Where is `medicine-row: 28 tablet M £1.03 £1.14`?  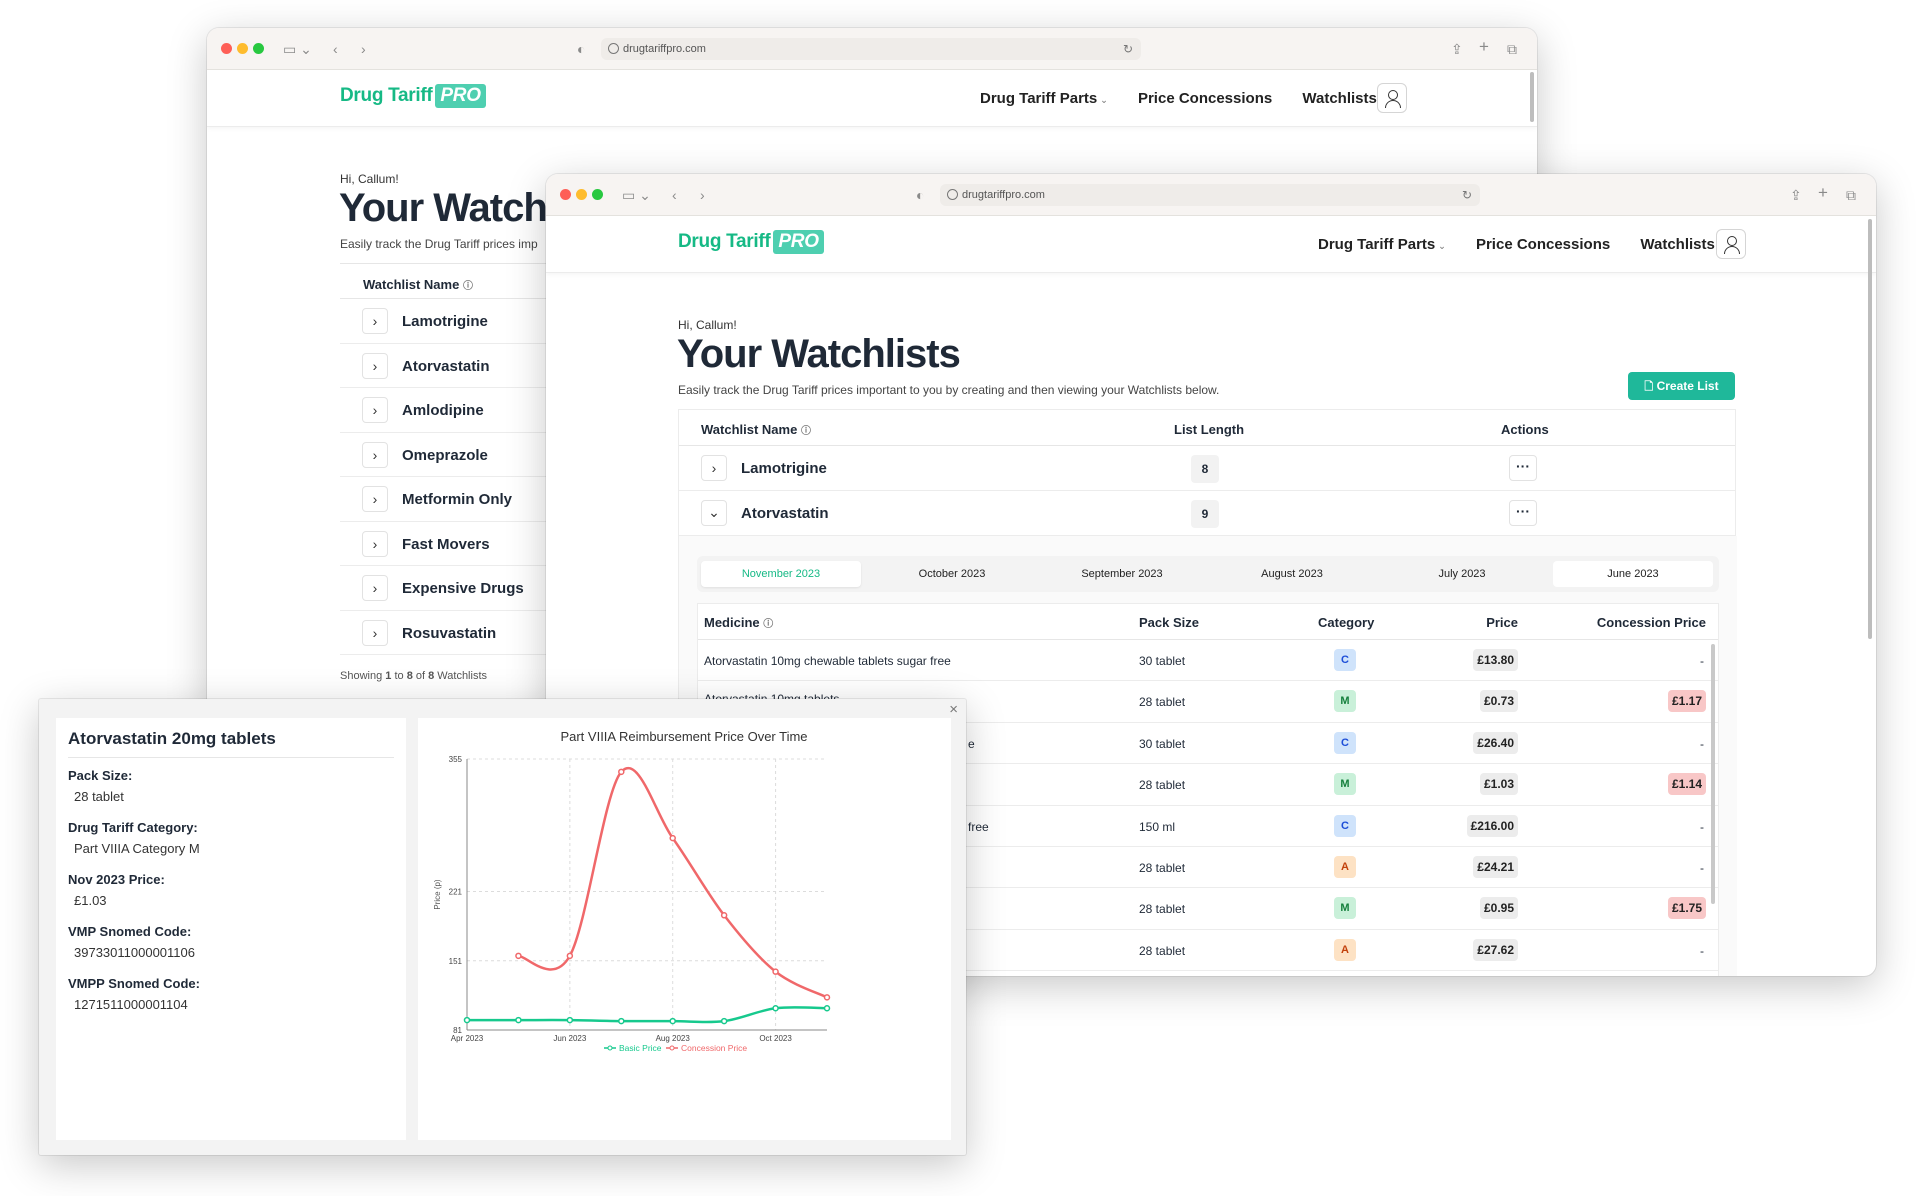 medicine-row: 28 tablet M £1.03 £1.14 is located at coordinates (1208, 785).